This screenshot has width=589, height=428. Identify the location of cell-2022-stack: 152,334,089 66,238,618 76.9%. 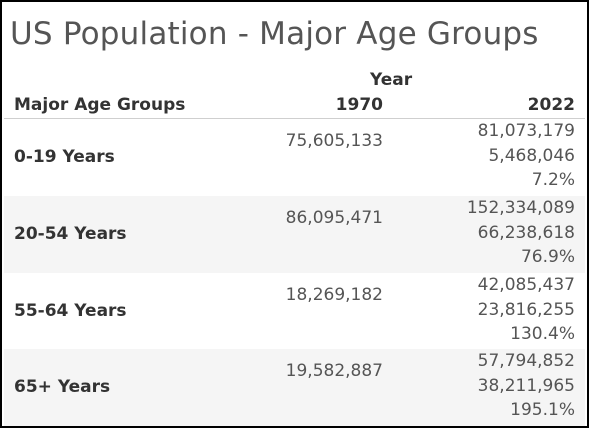
(521, 233).